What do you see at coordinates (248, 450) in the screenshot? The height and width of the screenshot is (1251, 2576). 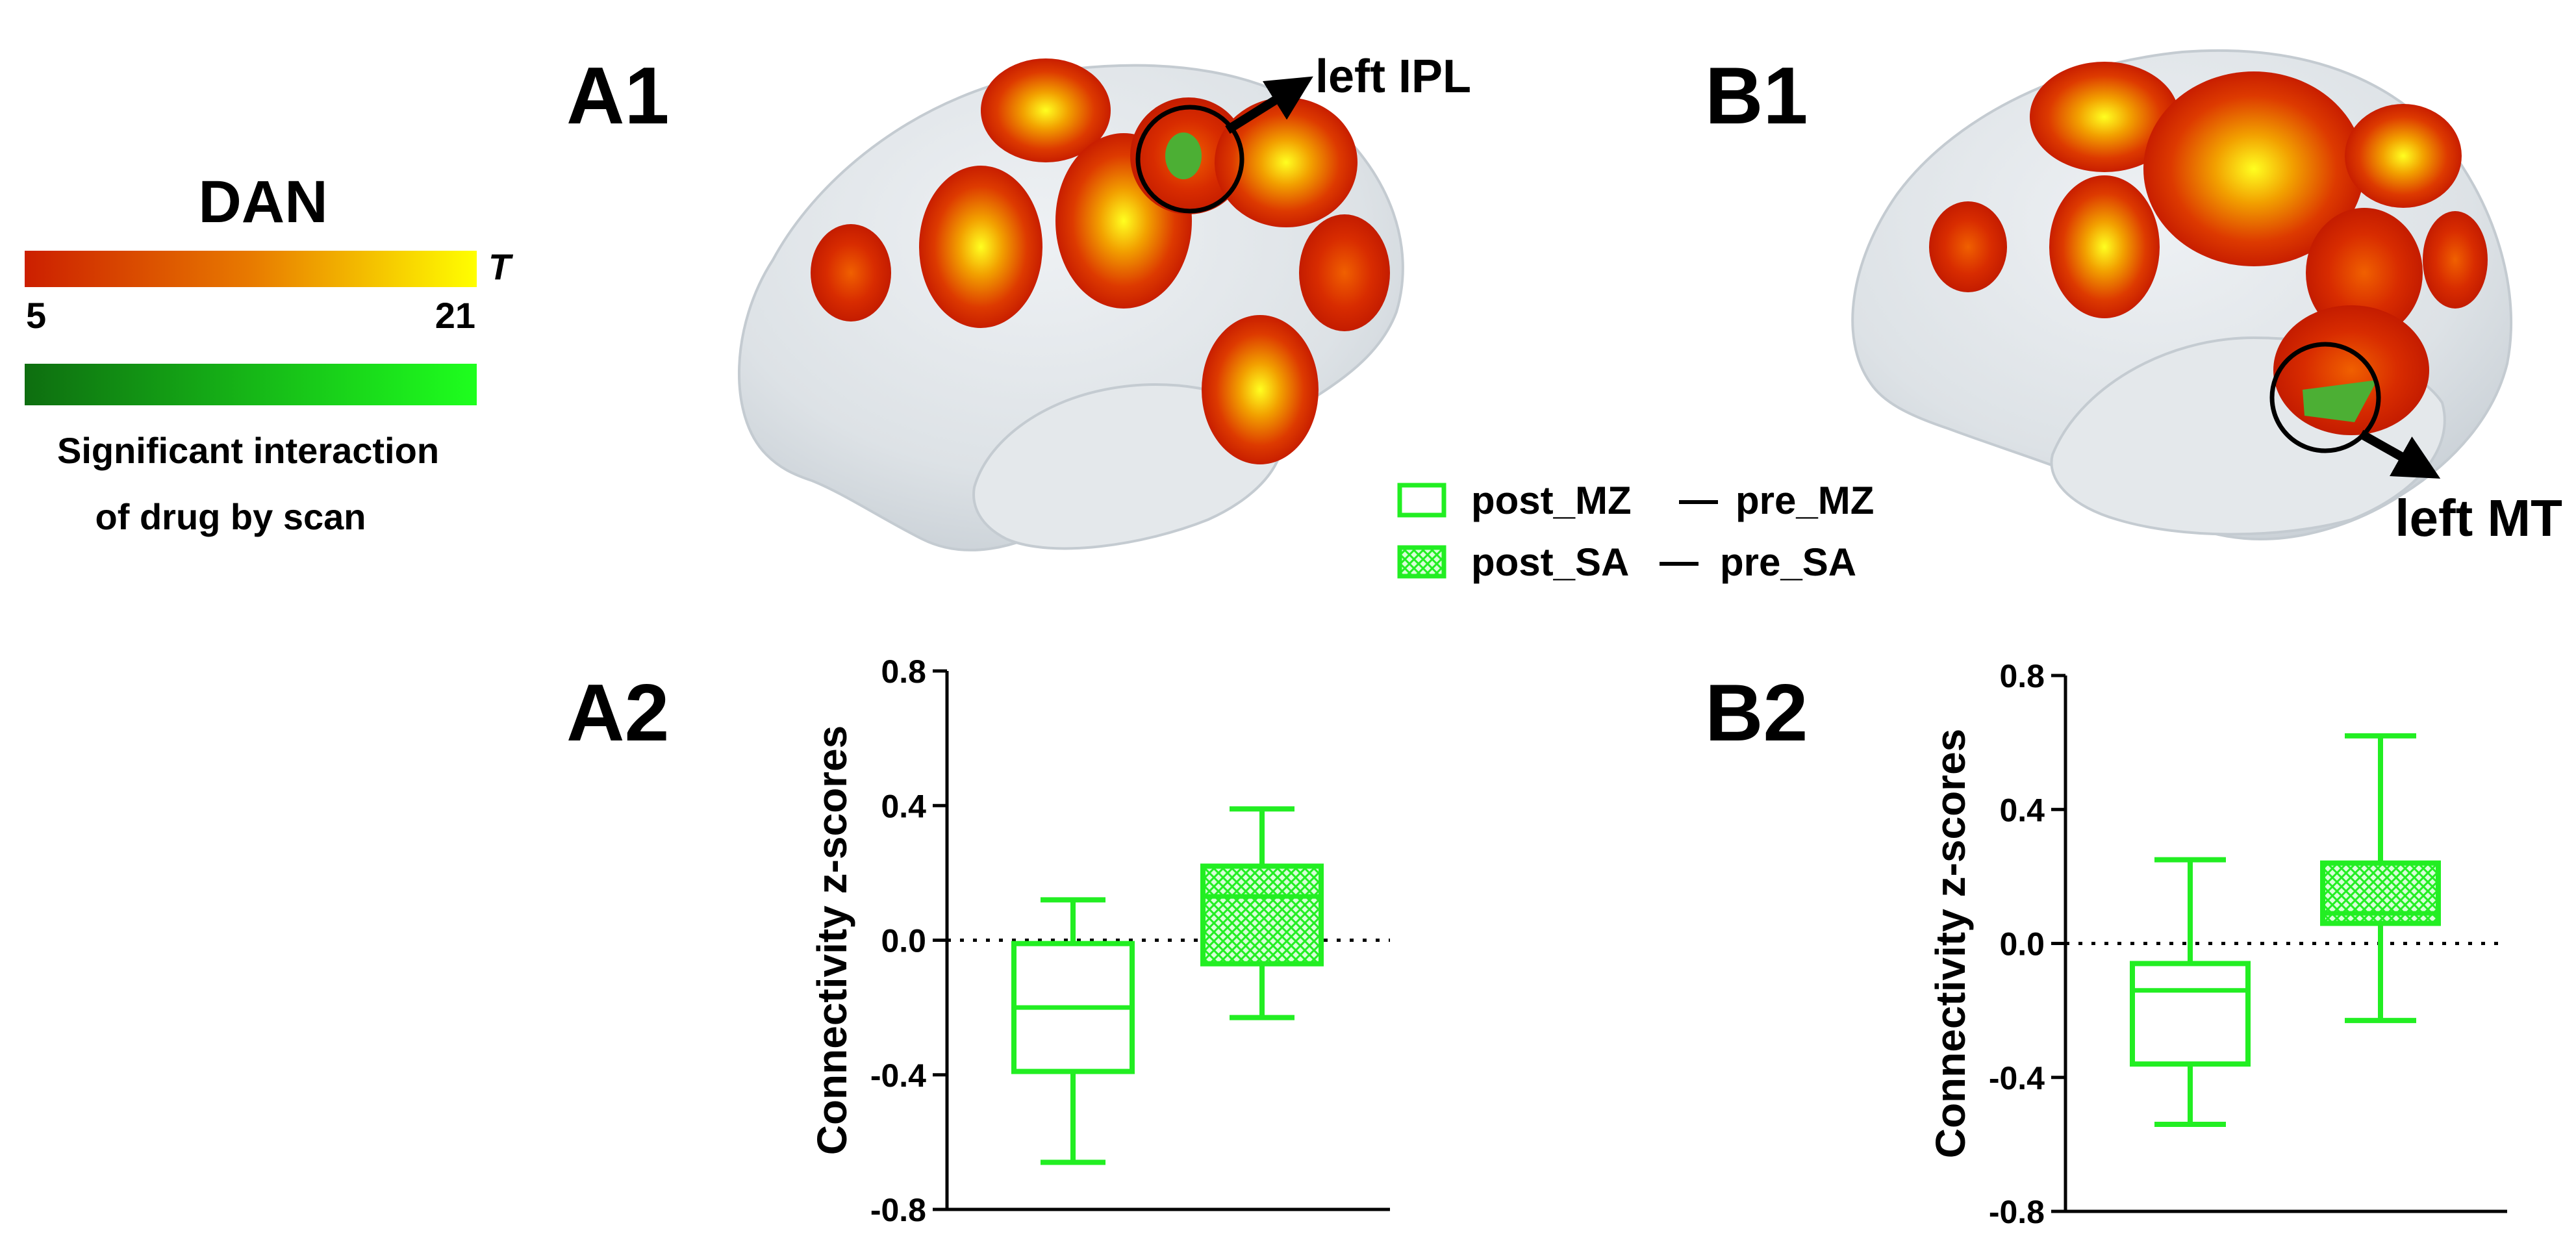 I see `interaction-label-line1: Significant interaction` at bounding box center [248, 450].